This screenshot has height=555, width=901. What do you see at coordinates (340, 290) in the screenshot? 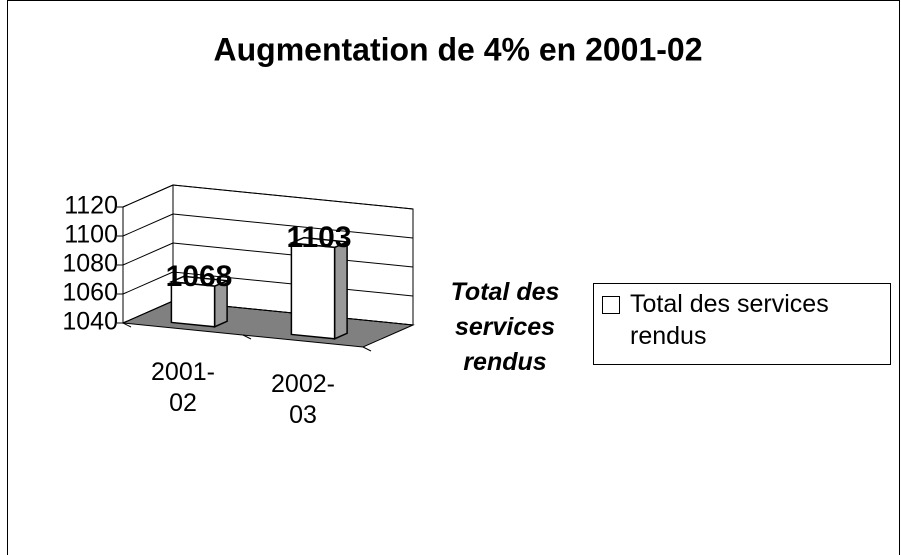
I see `bar-side` at bounding box center [340, 290].